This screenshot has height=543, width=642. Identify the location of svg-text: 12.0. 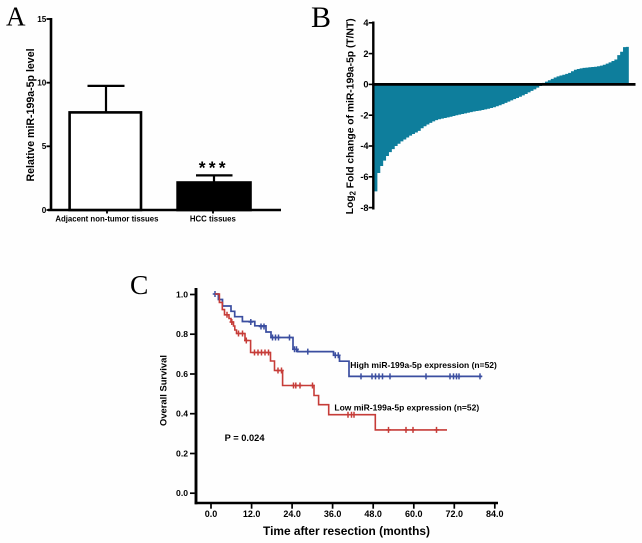
(252, 514).